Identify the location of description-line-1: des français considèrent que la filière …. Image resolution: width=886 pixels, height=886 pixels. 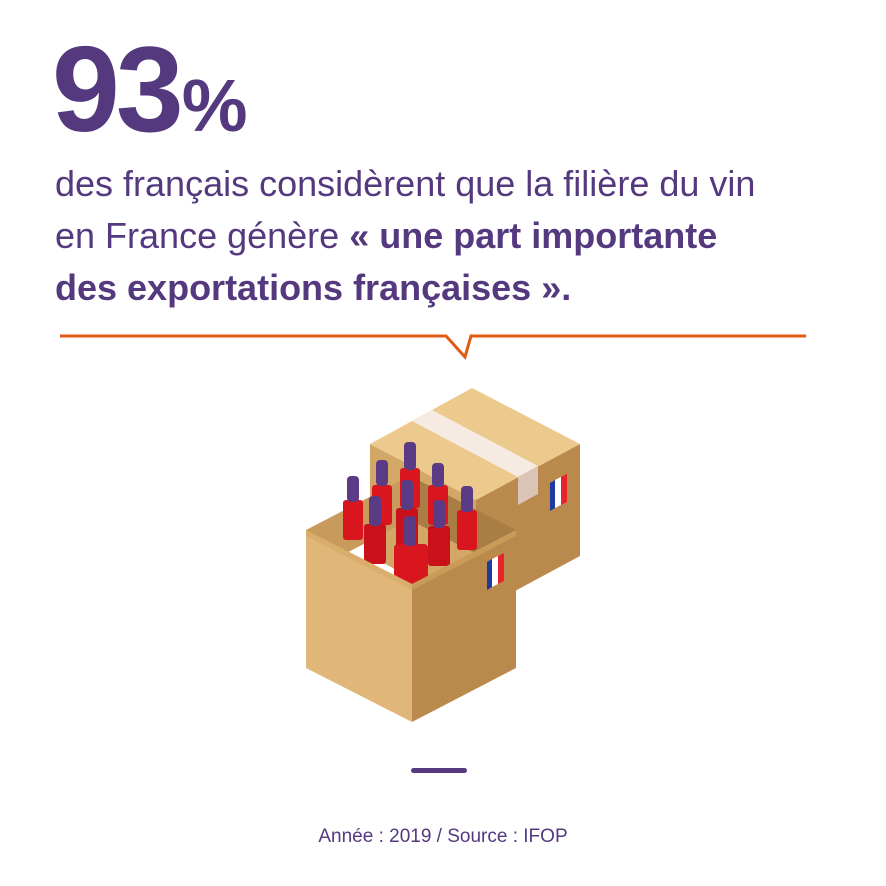
(405, 183).